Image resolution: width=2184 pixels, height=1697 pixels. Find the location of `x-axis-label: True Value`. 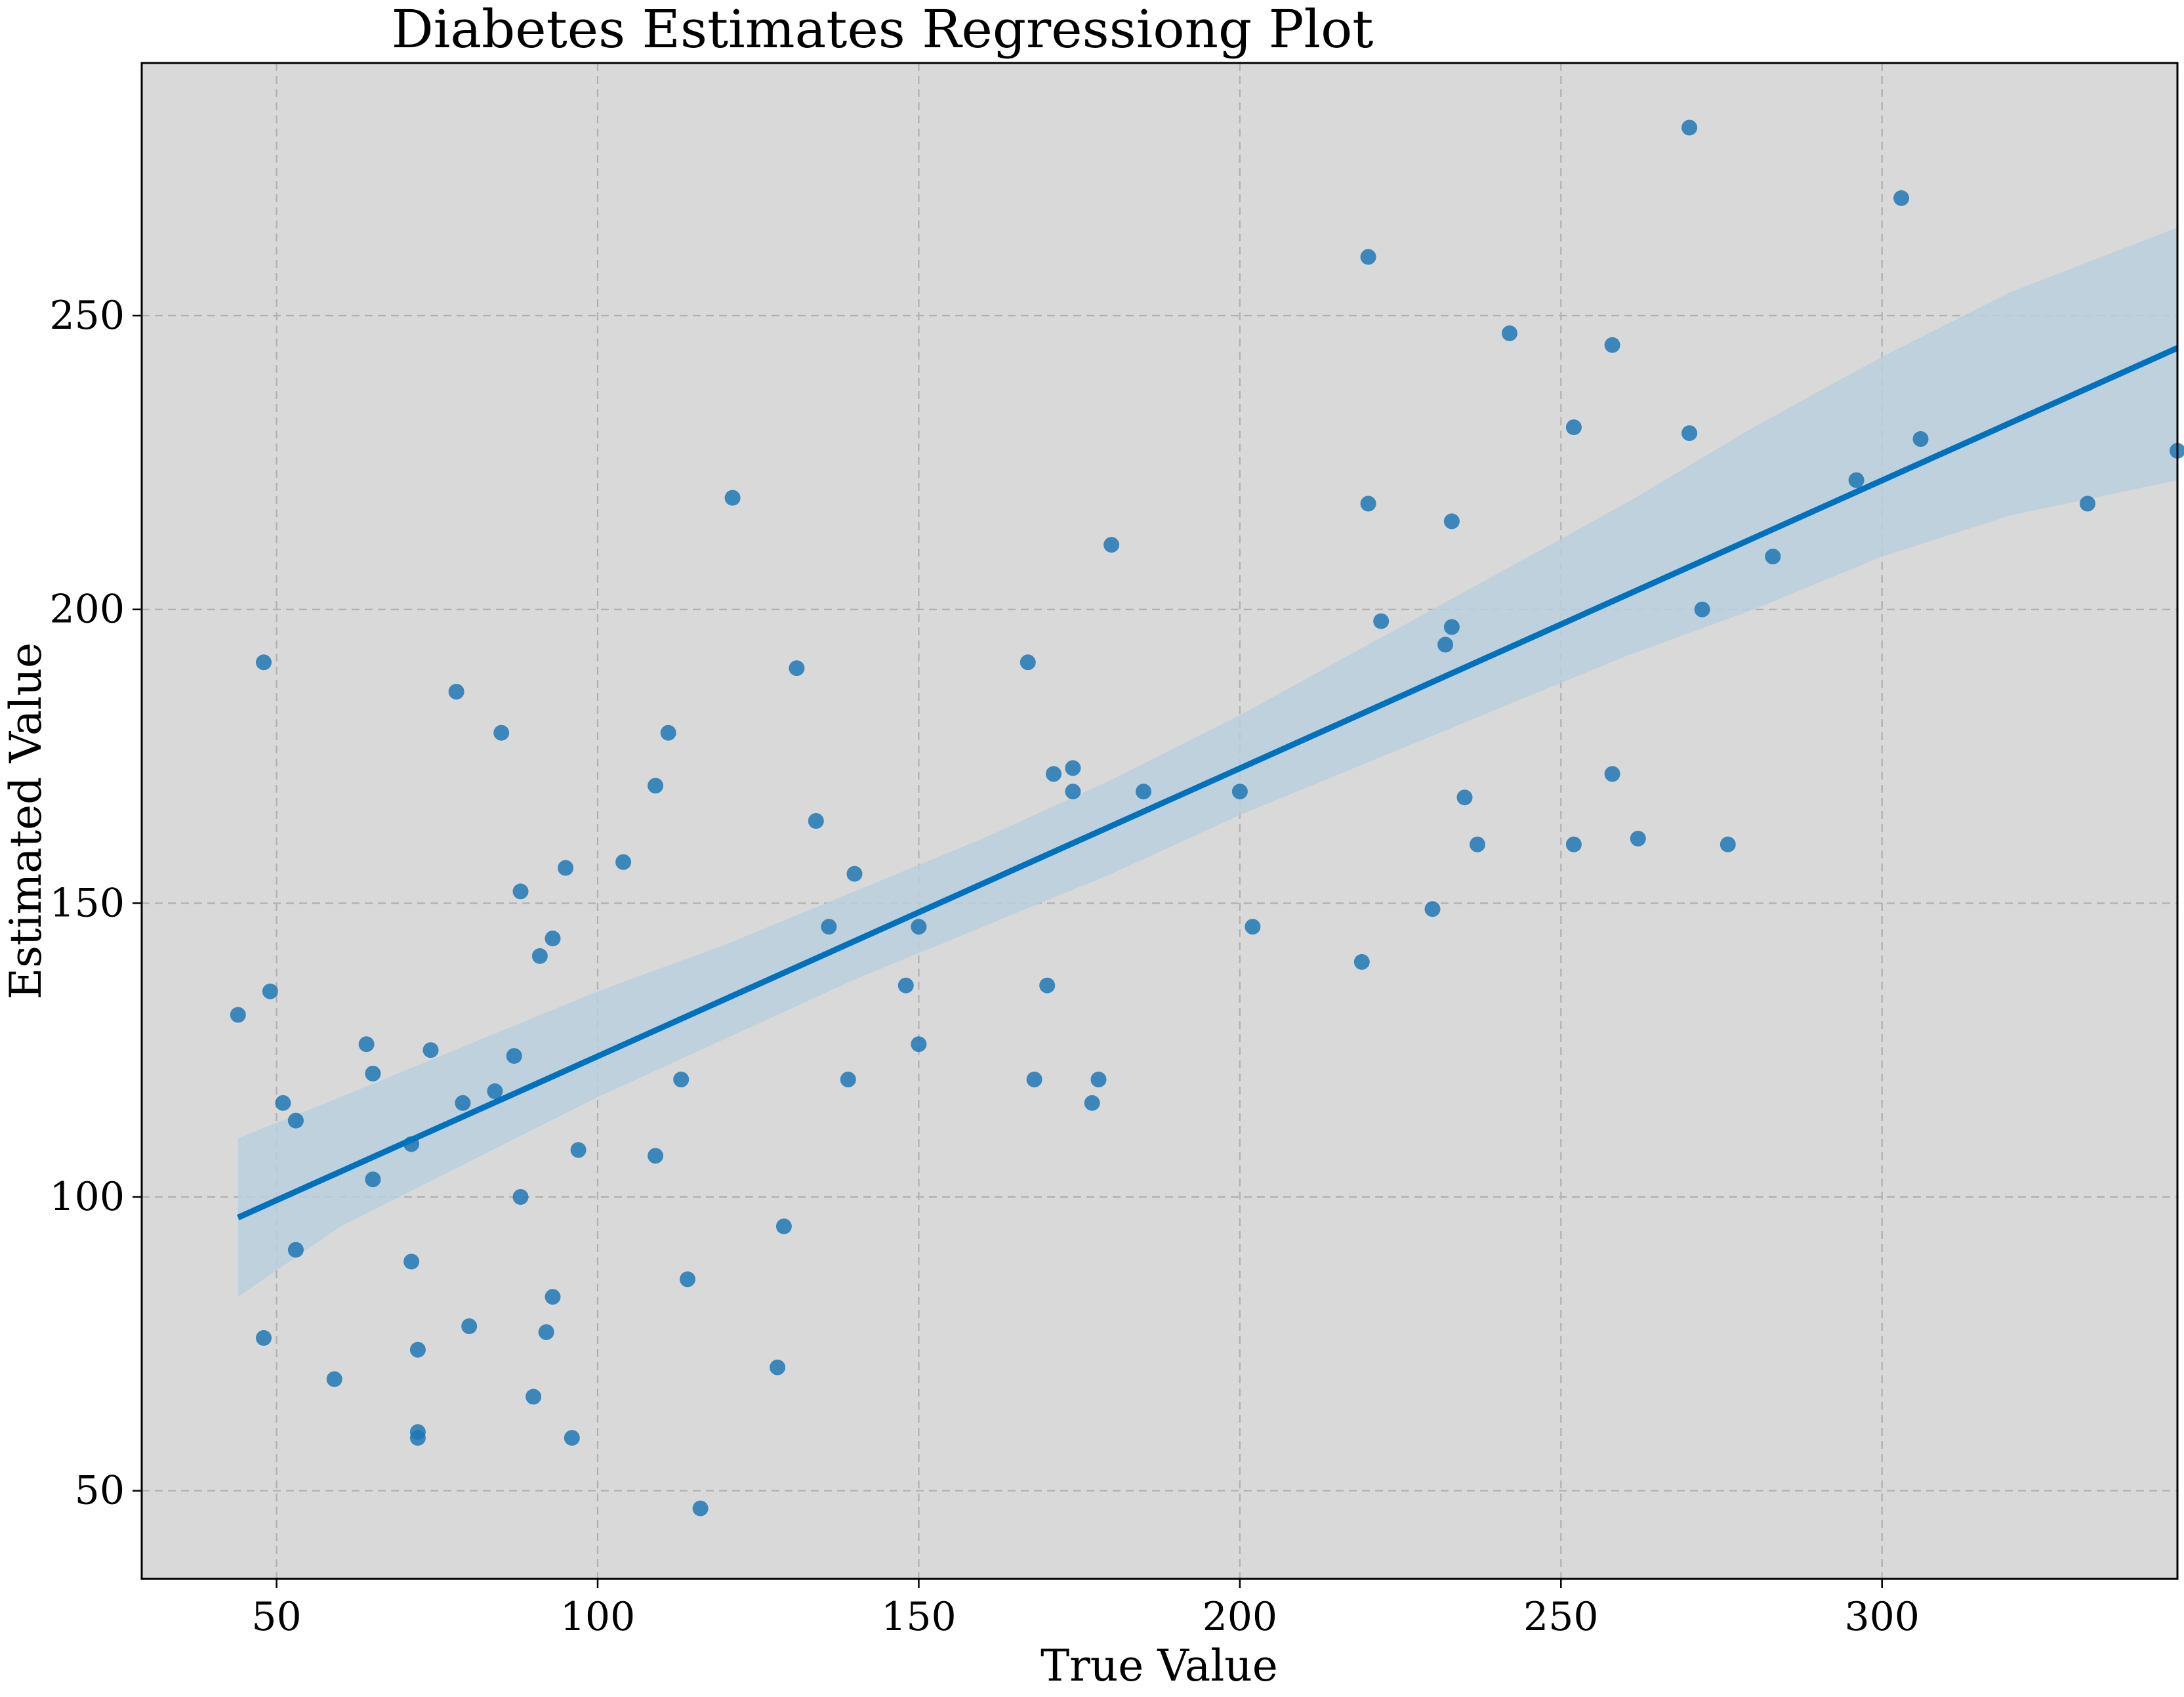

x-axis-label: True Value is located at coordinates (1159, 1666).